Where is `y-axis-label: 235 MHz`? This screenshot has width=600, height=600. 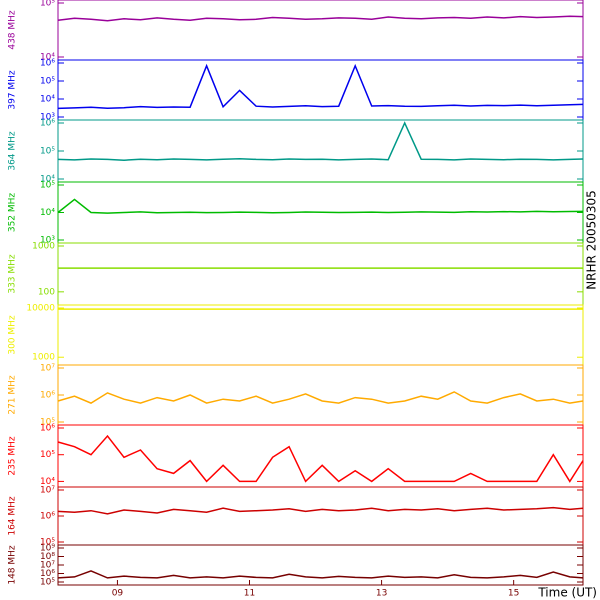 y-axis-label: 235 MHz is located at coordinates (13, 456).